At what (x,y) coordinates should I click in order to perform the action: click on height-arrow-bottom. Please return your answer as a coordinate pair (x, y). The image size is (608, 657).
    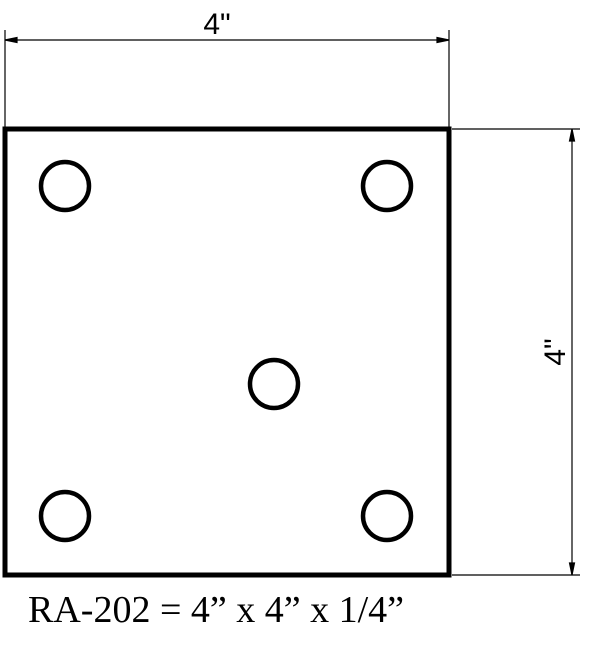
    Looking at the image, I should click on (572, 569).